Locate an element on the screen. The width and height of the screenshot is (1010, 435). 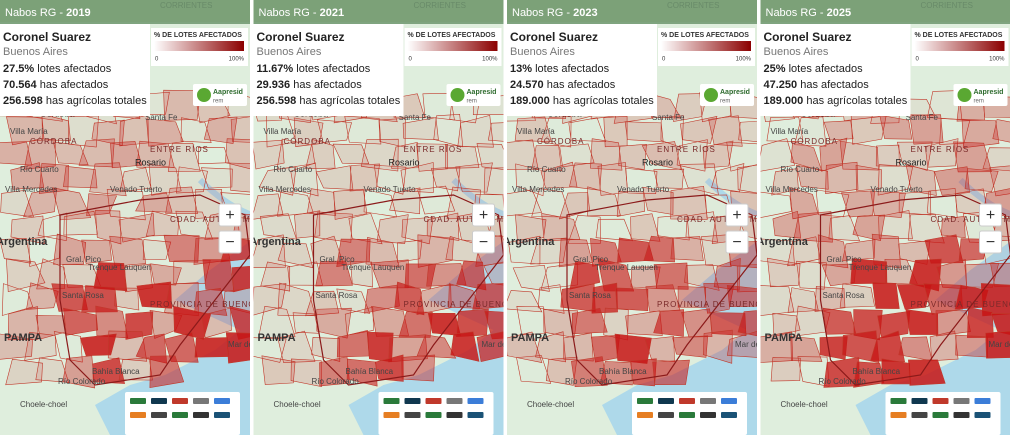
stat-label: has agrícolas totales is located at coordinates (603, 101).